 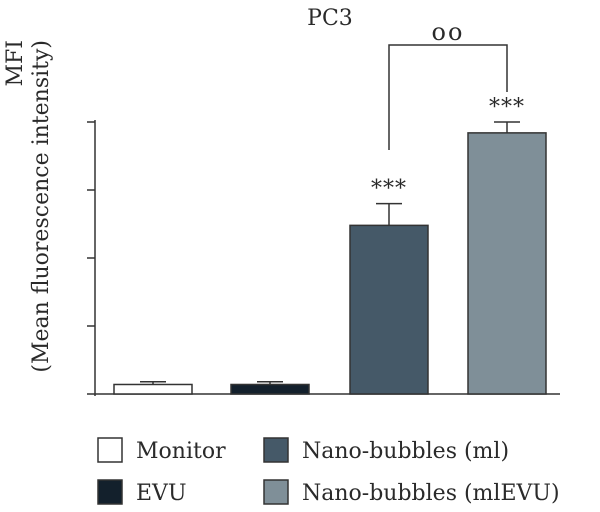 What do you see at coordinates (448, 32) in the screenshot?
I see `comparison-label: oo` at bounding box center [448, 32].